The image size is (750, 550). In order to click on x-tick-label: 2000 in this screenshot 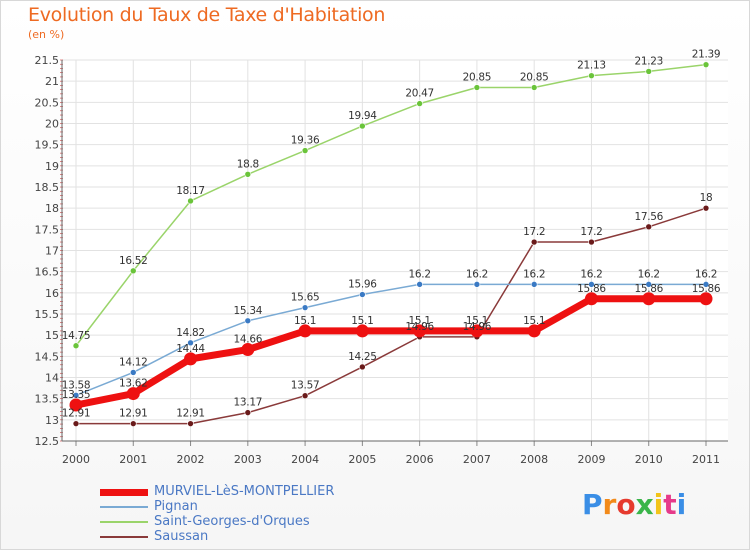, I will do `click(76, 459)`.